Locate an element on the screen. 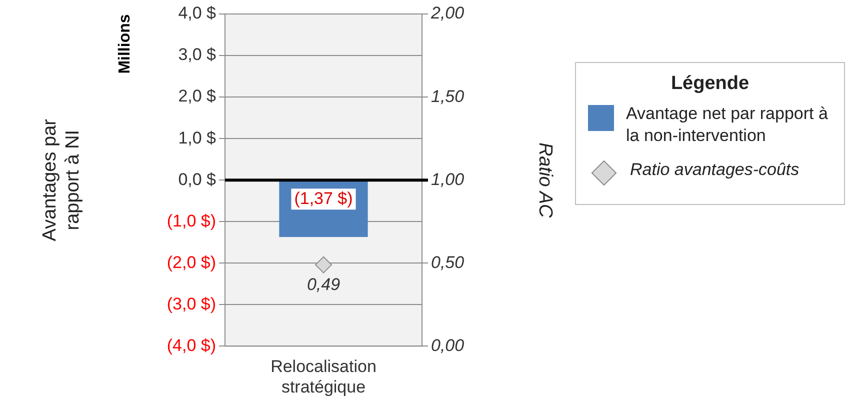 The width and height of the screenshot is (855, 407). legend-label: Avantage net par rapport à la non-intervention is located at coordinates (727, 125).